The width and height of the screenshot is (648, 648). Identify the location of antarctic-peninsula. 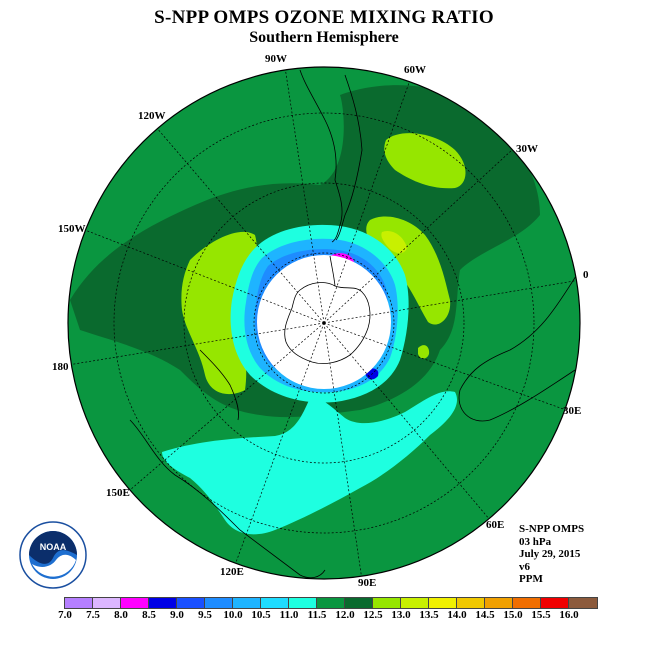
(332, 271).